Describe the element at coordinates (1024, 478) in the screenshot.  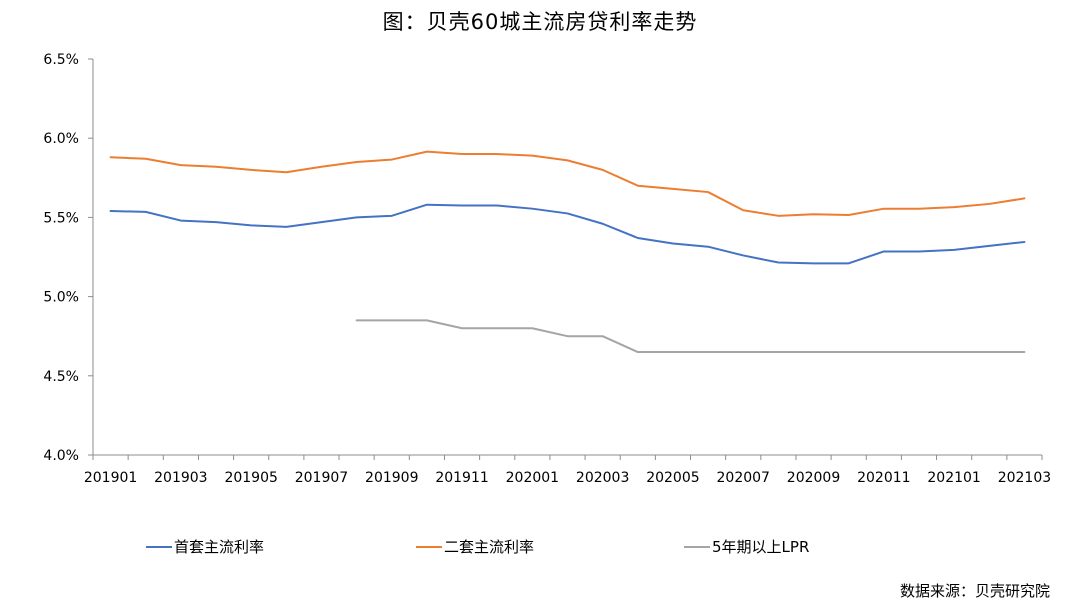
I see `x-tick-label: 202103` at that location.